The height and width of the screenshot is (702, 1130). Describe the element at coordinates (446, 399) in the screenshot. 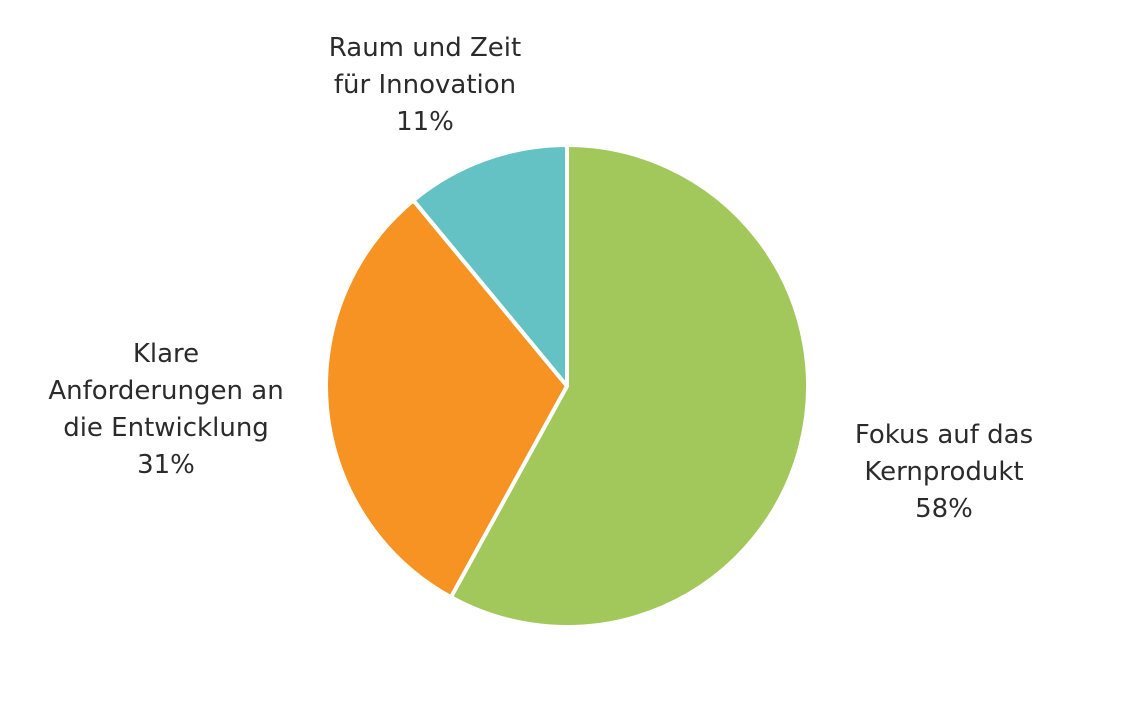

I see `pie-slice-anforderungen` at that location.